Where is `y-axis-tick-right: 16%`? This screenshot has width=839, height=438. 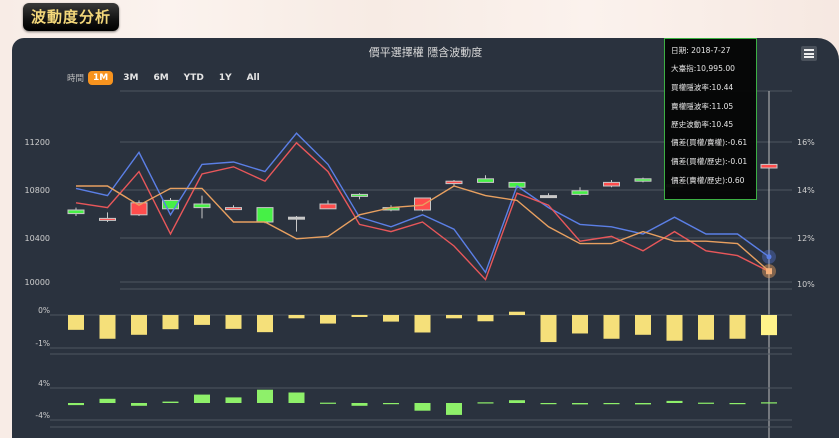 y-axis-tick-right: 16% is located at coordinates (806, 142).